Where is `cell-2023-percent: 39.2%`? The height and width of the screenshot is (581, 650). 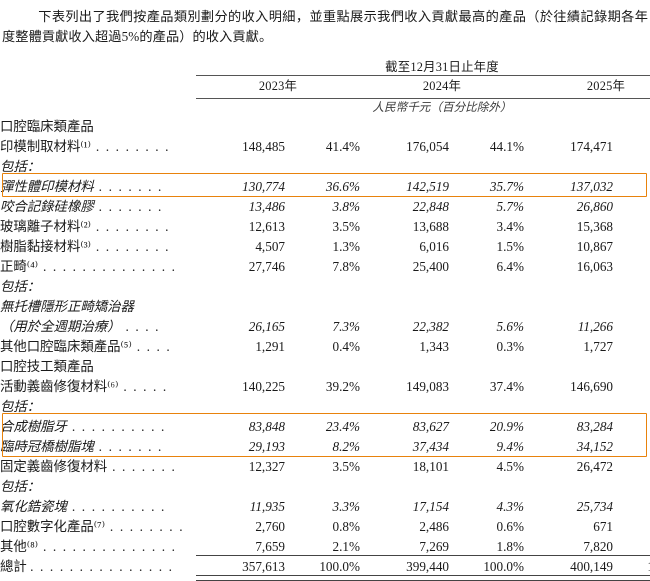 cell-2023-percent: 39.2% is located at coordinates (342, 386).